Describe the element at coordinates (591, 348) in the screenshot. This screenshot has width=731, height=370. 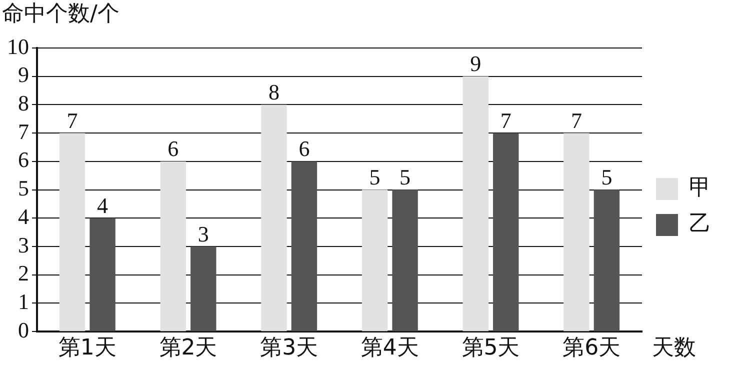
I see `x-tick-label: 第6天` at that location.